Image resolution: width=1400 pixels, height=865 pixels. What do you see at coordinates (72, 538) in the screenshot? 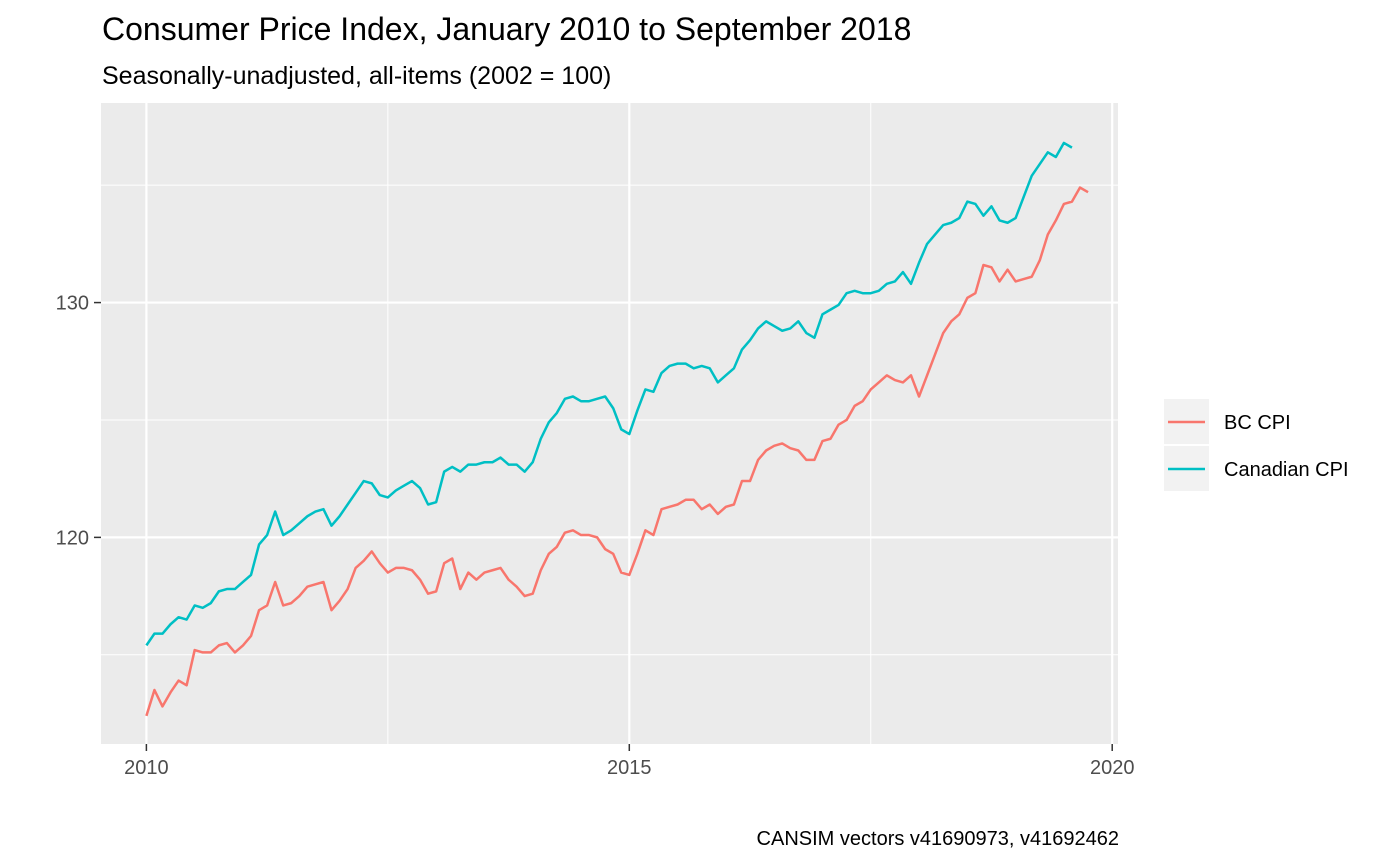
I see `y-tick-label: 120` at bounding box center [72, 538].